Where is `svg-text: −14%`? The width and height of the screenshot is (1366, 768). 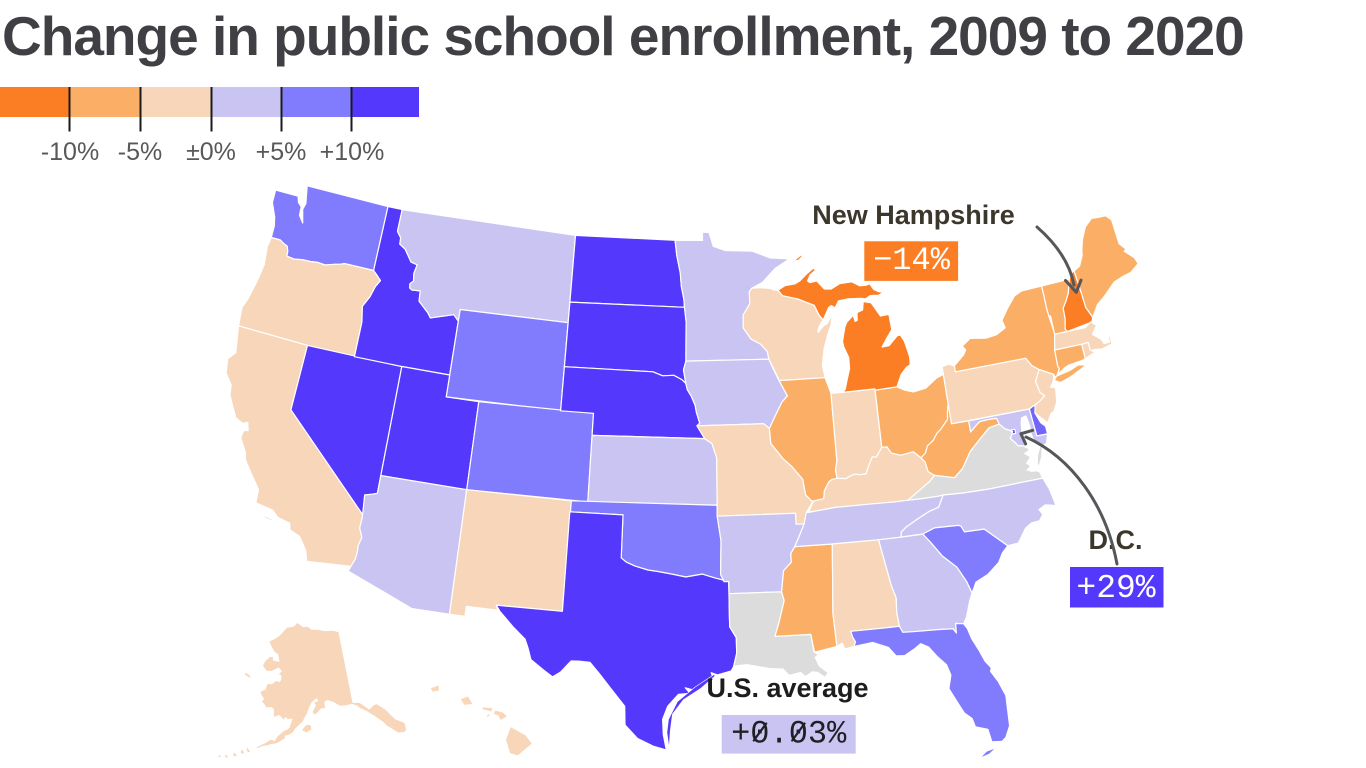
svg-text: −14% is located at coordinates (912, 260).